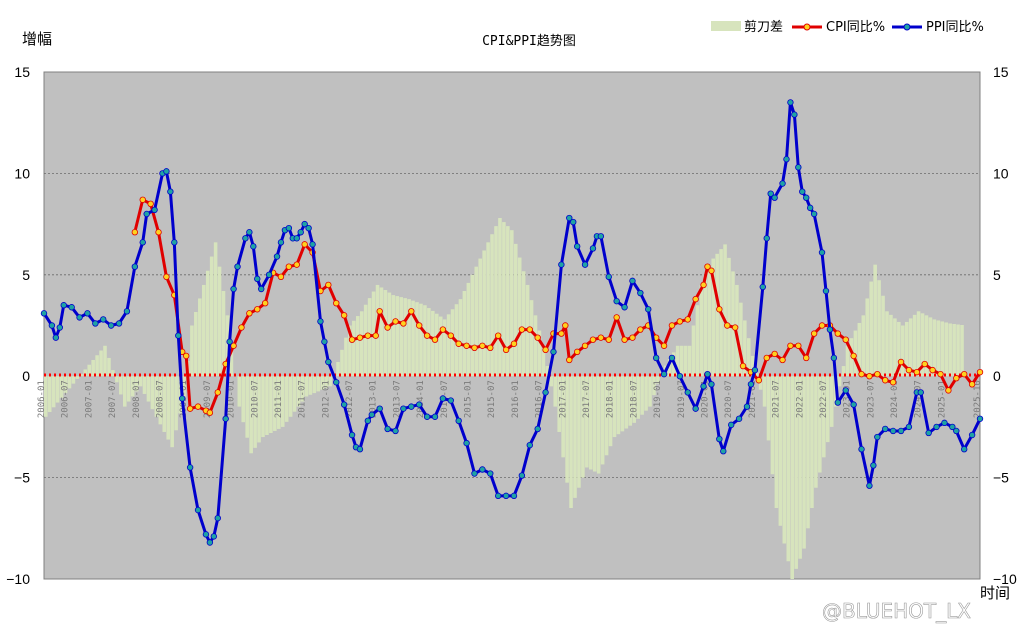 The image size is (1031, 634). I want to click on x-tick-label: 2013-01, so click(374, 399).